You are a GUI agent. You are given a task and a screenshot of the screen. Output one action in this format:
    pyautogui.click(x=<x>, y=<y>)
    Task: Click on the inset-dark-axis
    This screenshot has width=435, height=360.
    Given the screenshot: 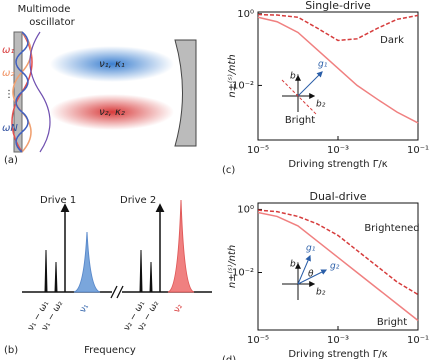 What is the action you would take?
    pyautogui.click(x=299, y=97)
    